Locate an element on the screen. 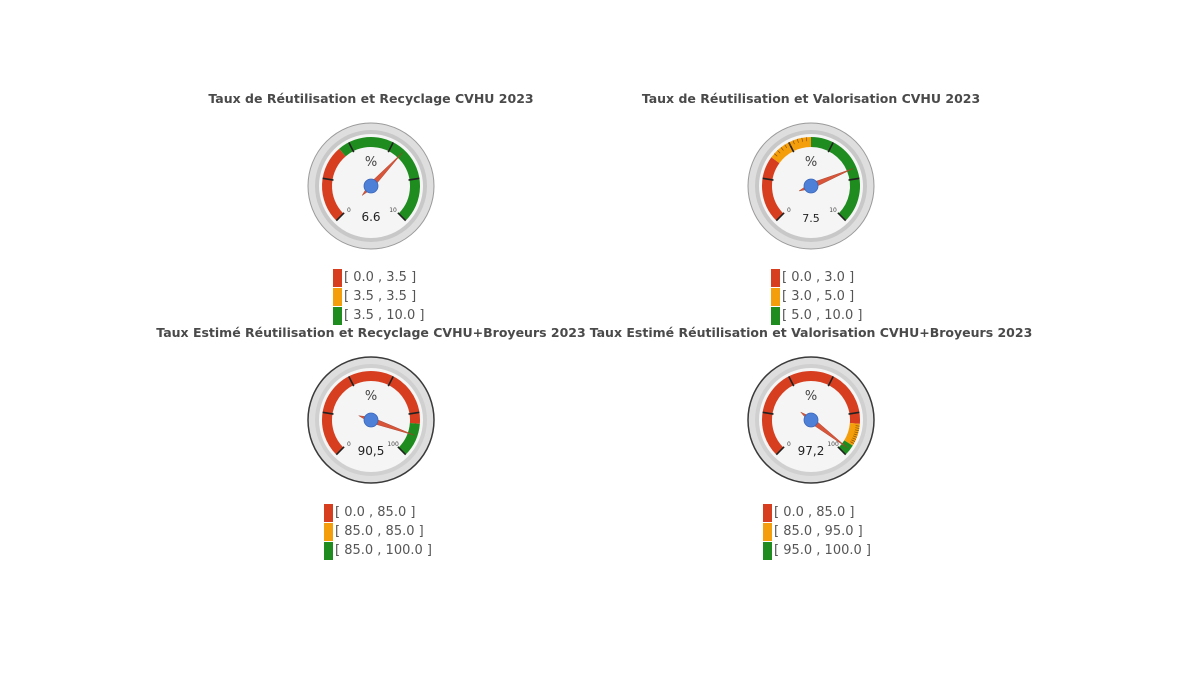 The image size is (1200, 675). gauge-dial: % 0 100 90,5 is located at coordinates (371, 420).